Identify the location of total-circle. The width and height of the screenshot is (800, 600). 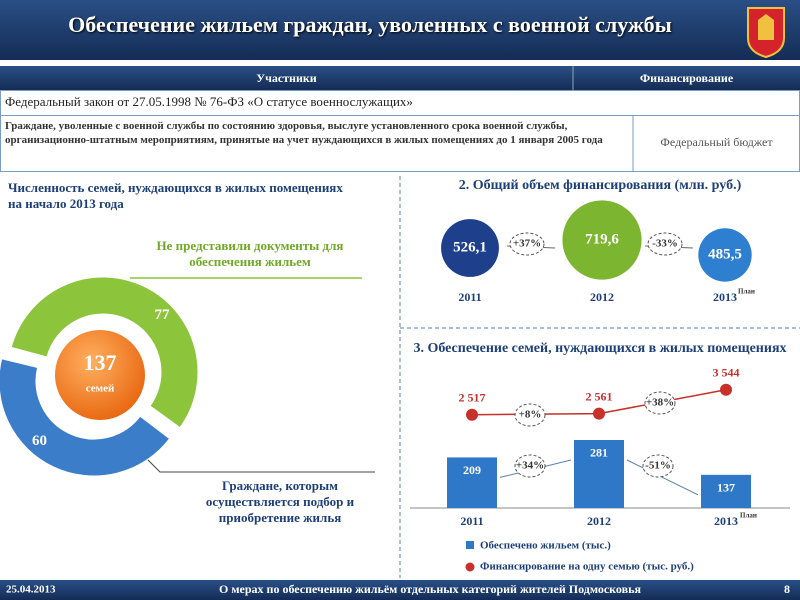
(100, 375).